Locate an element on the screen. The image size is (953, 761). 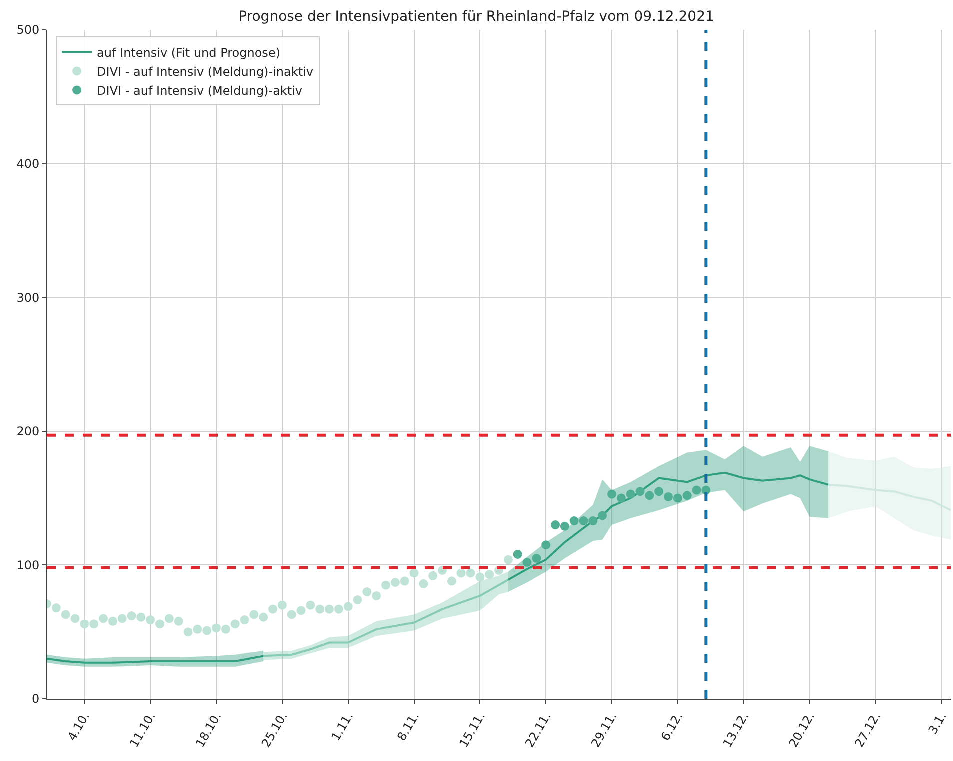
legend-label: auf Intensiv (Fit und Prognose) is located at coordinates (189, 53).